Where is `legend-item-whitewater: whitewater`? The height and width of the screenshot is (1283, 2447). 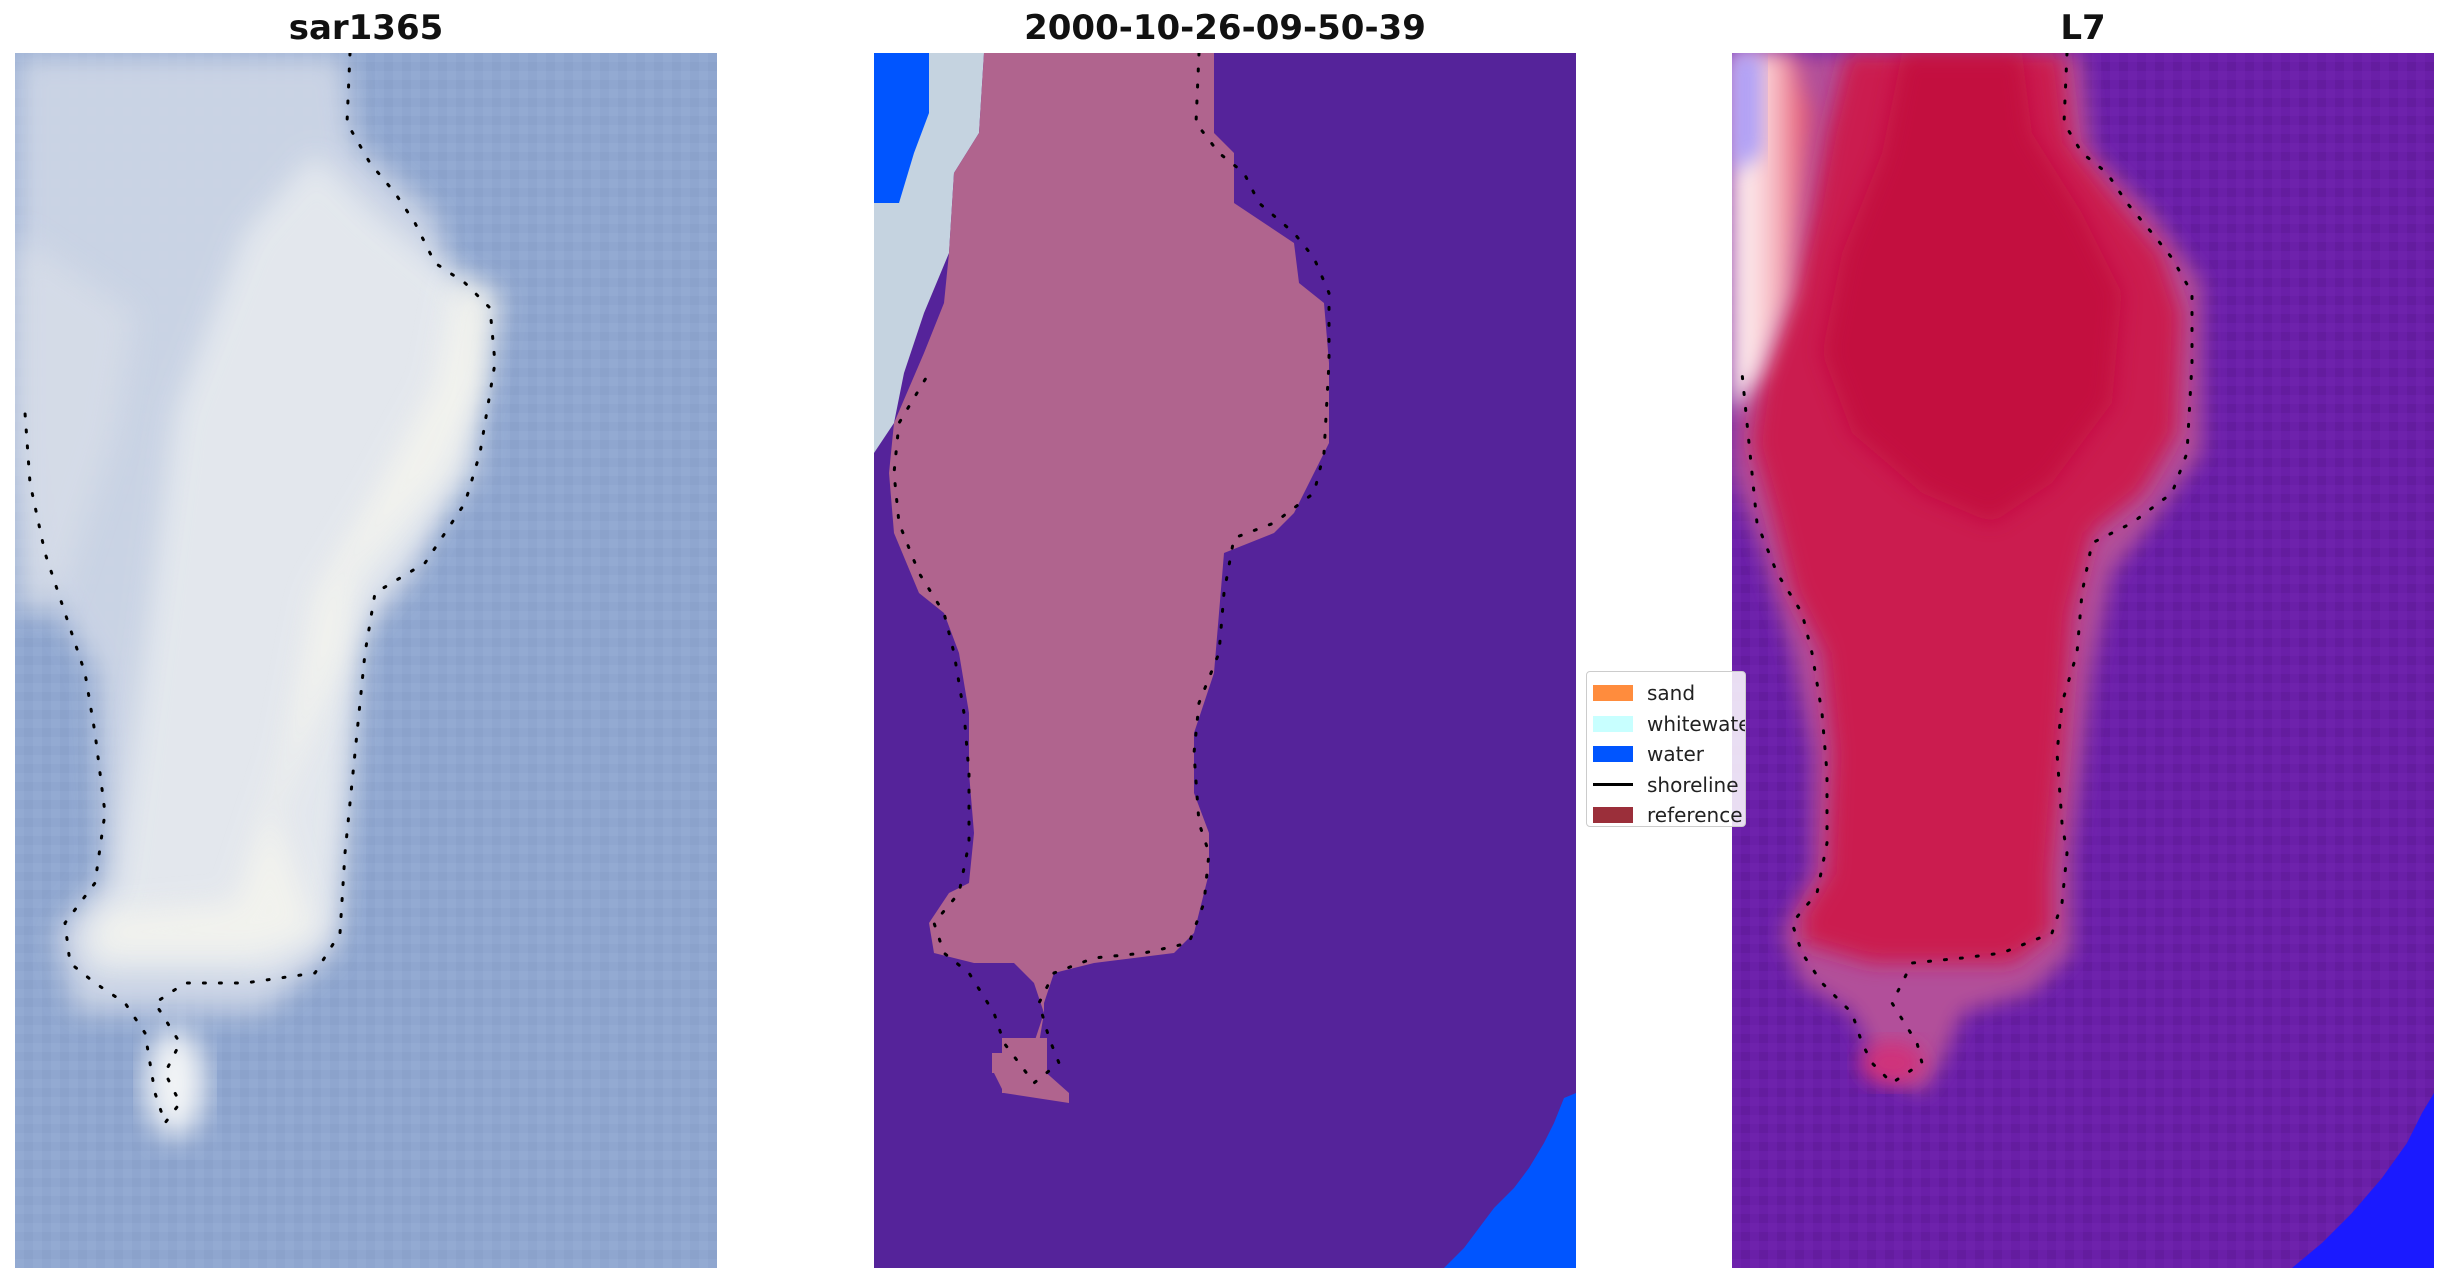
legend-item-whitewater: whitewater is located at coordinates (1669, 724).